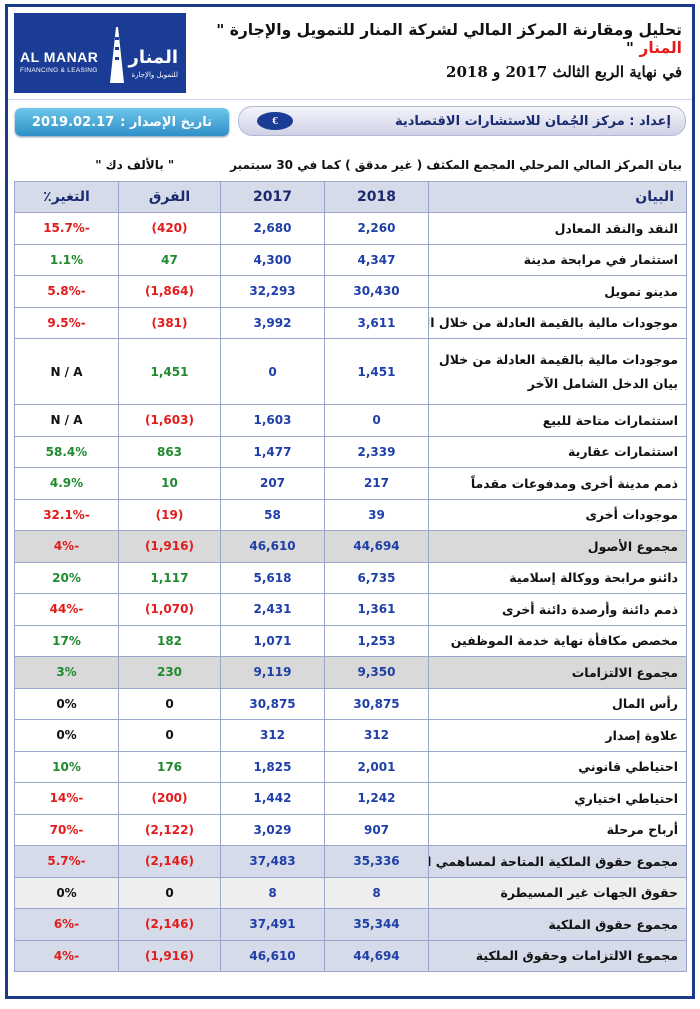  I want to click on table-row: احتياطي قانوني 2,001 1,825 176 10%, so click(350, 766).